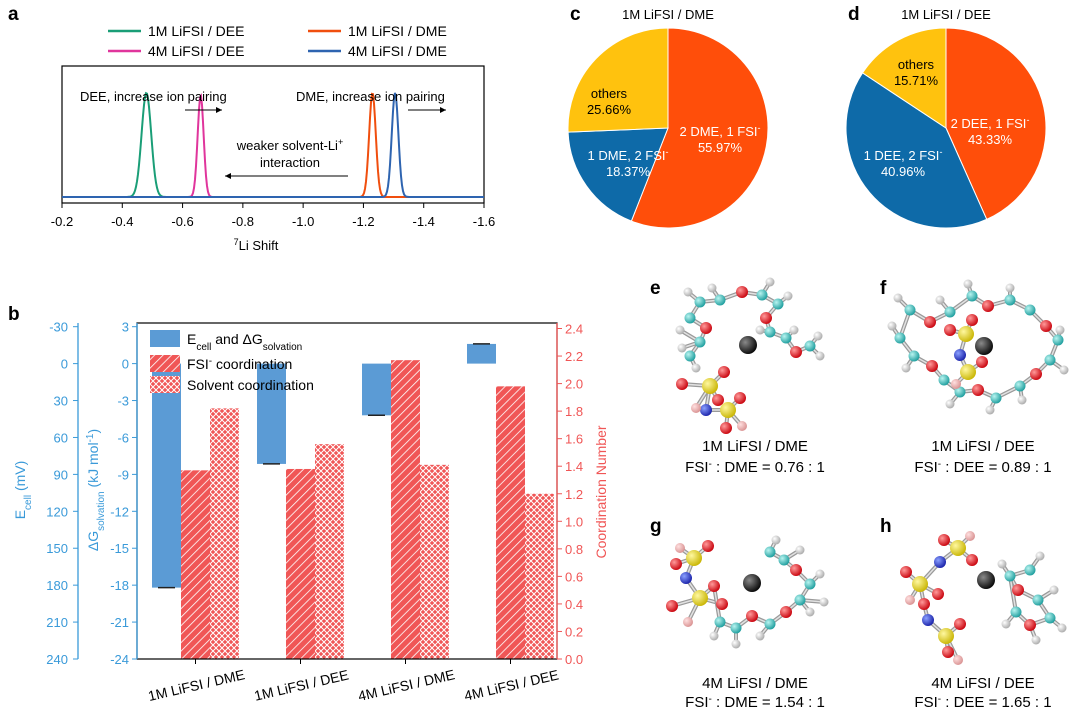  I want to click on coordination-tick-label: 1.0, so click(574, 521).